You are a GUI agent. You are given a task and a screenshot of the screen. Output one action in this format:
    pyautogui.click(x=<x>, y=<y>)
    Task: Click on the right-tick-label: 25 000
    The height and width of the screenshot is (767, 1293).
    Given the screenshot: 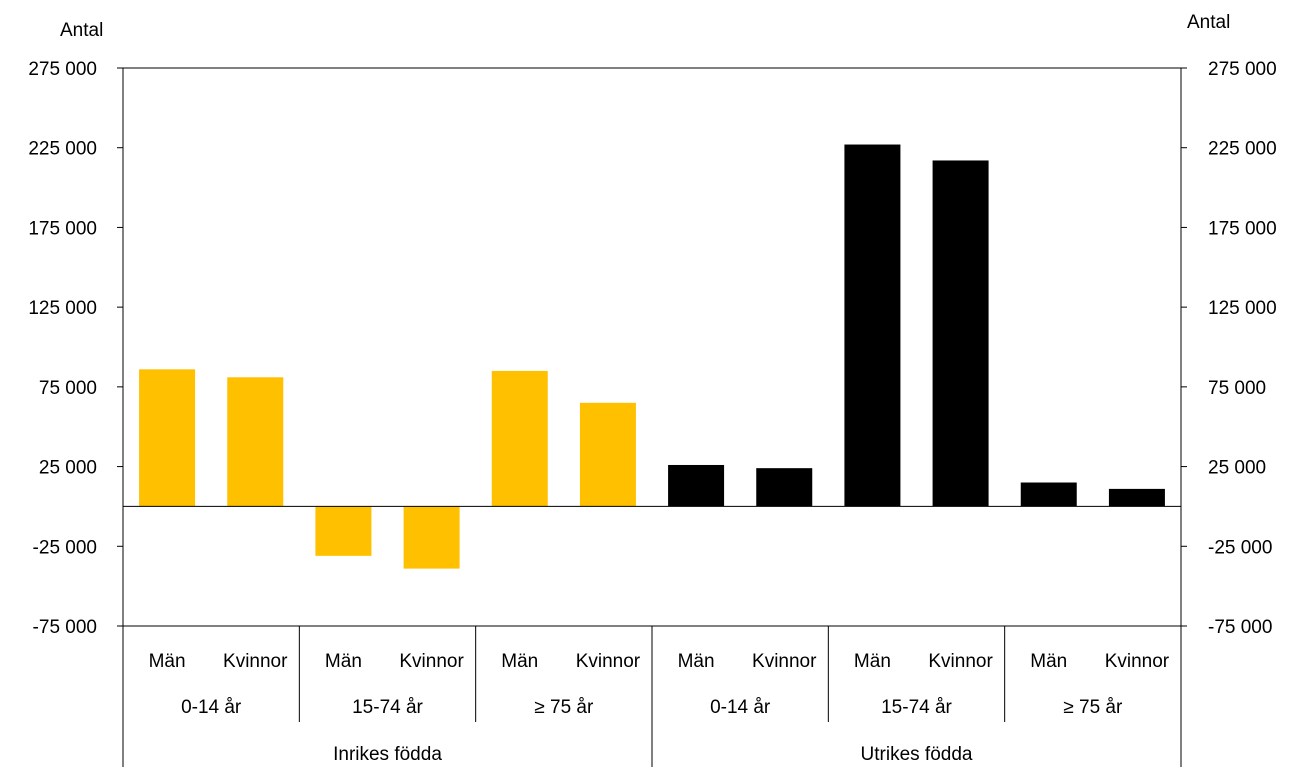 What is the action you would take?
    pyautogui.click(x=1237, y=468)
    